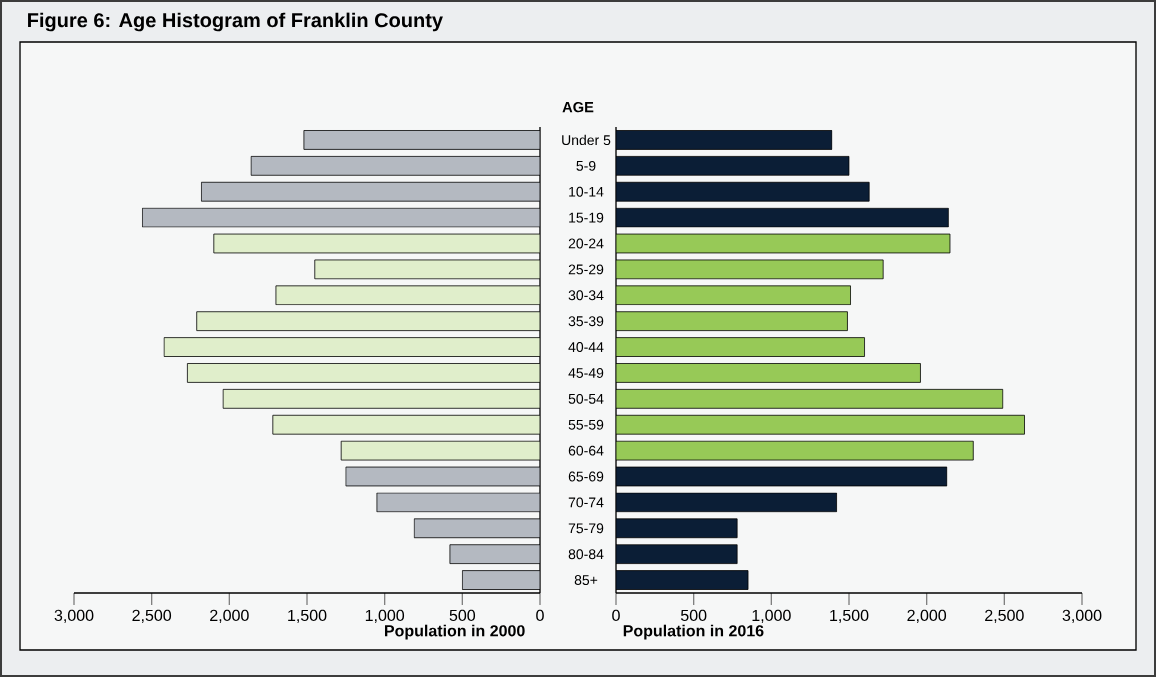 Image resolution: width=1156 pixels, height=677 pixels. What do you see at coordinates (586, 450) in the screenshot?
I see `y-tick-label: 60-64` at bounding box center [586, 450].